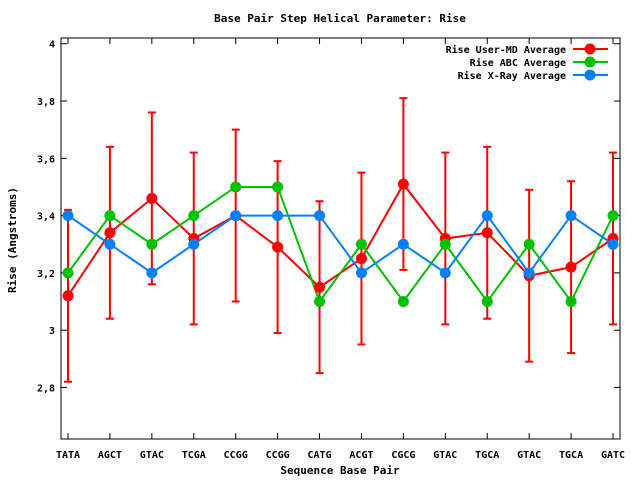 This screenshot has height=480, width=640. Describe the element at coordinates (110, 455) in the screenshot. I see `x-tick-label: AGCT` at that location.